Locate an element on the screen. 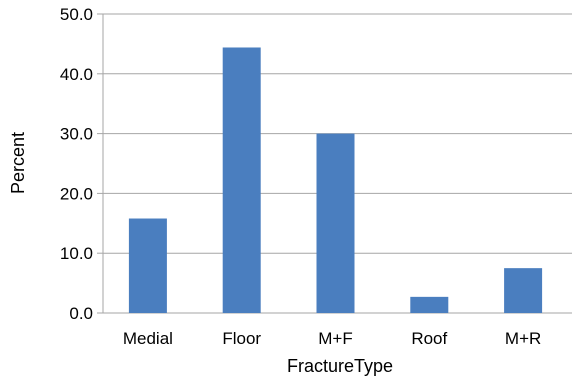  y-tick-label: 0.0 is located at coordinates (81, 313).